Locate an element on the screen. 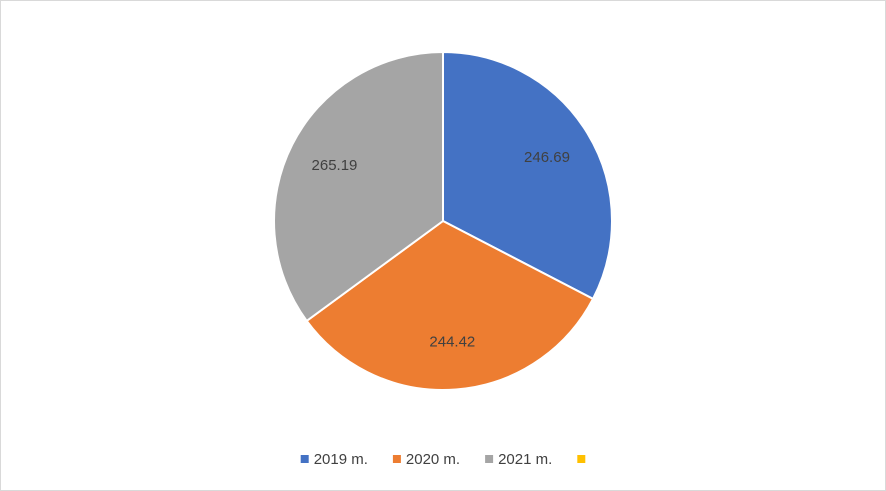 This screenshot has width=886, height=491. legend-label: 2019 m. is located at coordinates (341, 459).